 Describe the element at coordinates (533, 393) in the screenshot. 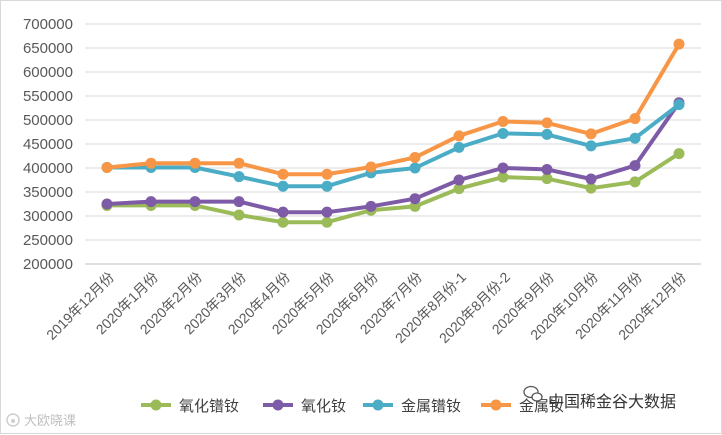

I see `wechat-icon` at that location.